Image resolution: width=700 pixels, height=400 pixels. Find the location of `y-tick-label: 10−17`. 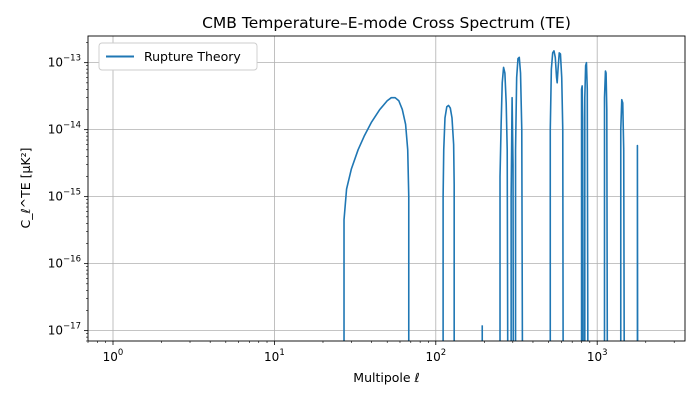

y-tick-label: 10−17 is located at coordinates (64, 330).